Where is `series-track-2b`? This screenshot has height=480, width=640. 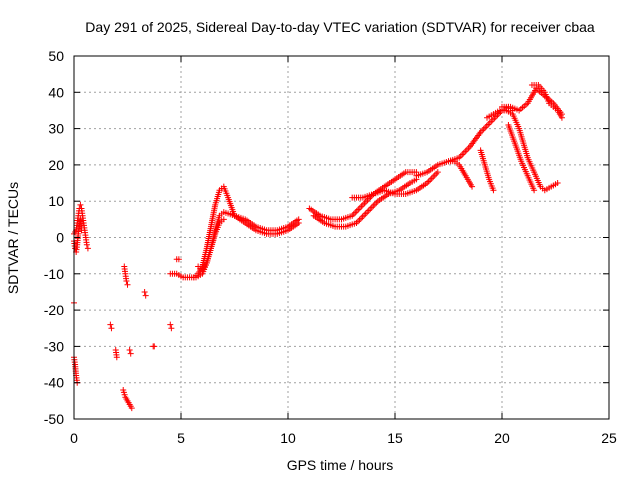 series-track-2b is located at coordinates (116, 354).